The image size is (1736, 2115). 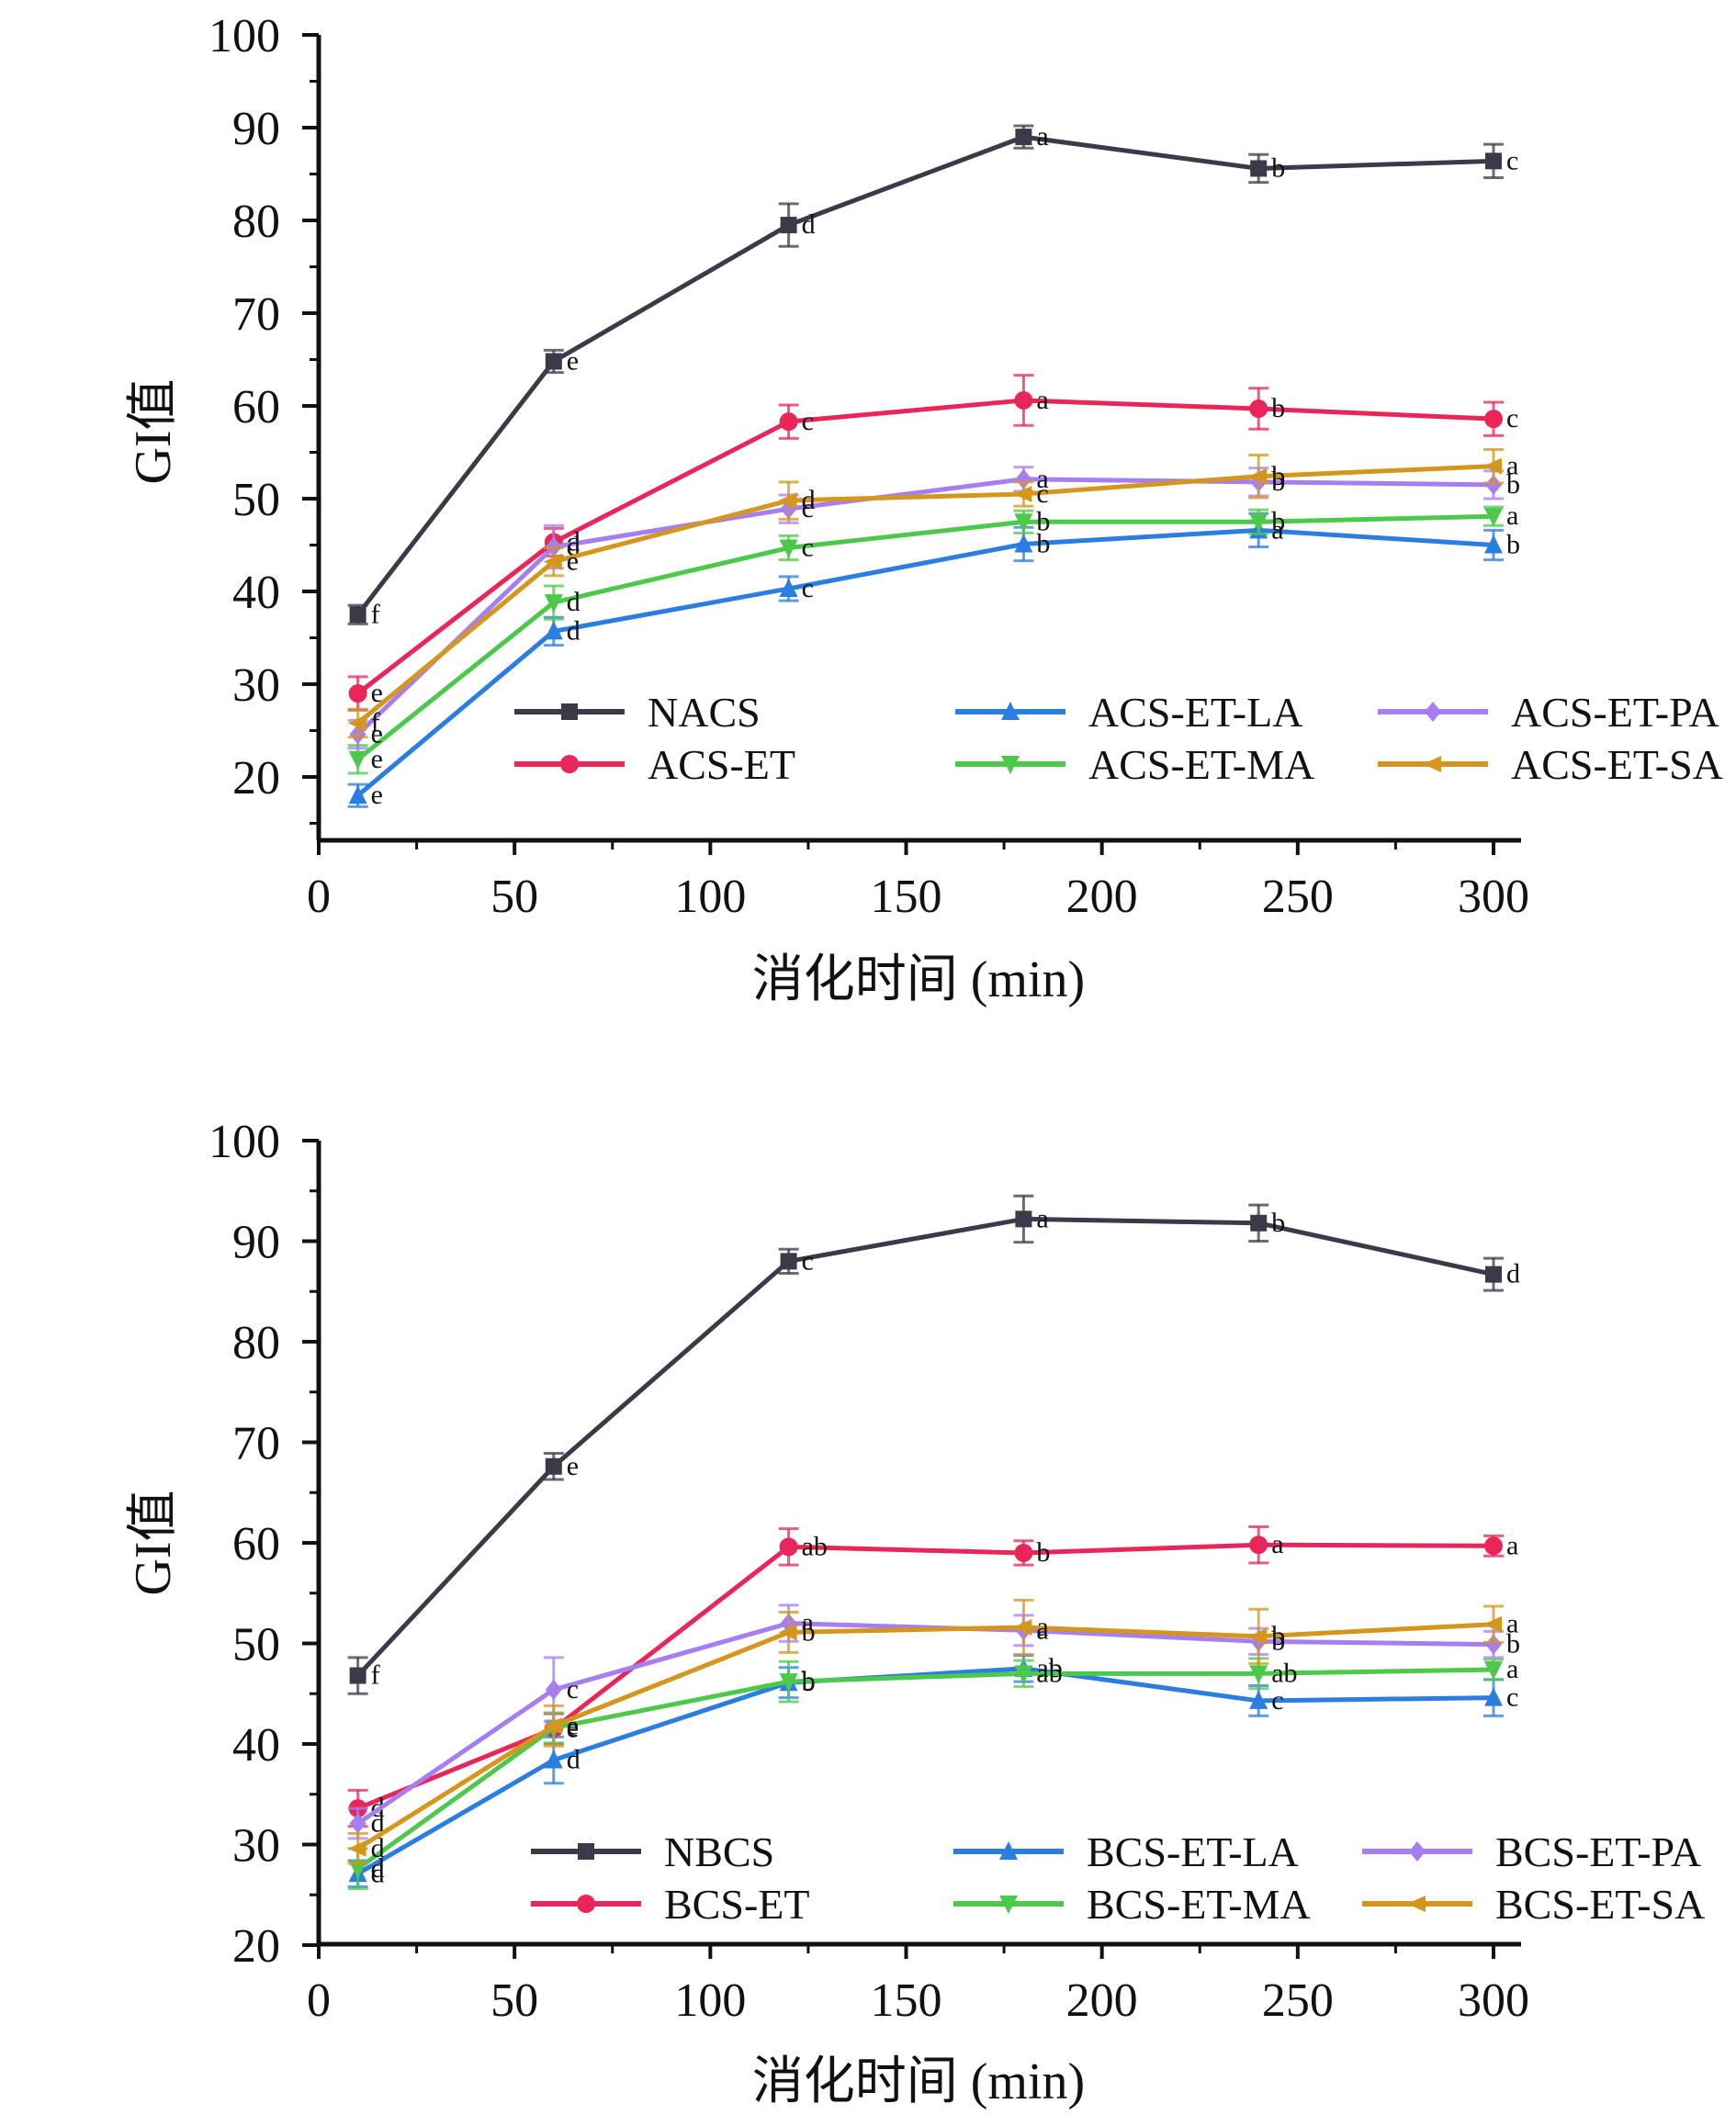 What do you see at coordinates (736, 1904) in the screenshot?
I see `legend-label: BCS-ET` at bounding box center [736, 1904].